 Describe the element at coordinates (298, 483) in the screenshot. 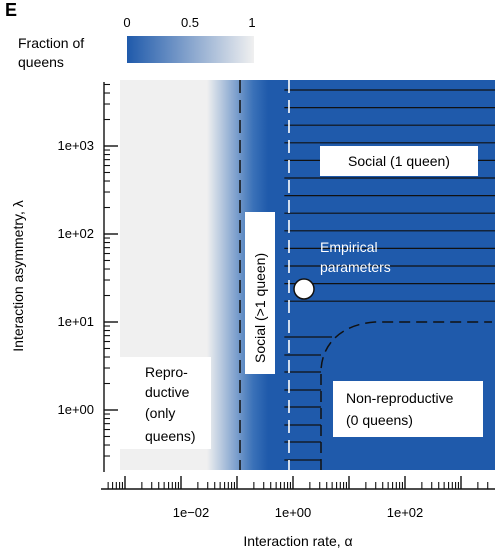

I see `x-axis` at that location.